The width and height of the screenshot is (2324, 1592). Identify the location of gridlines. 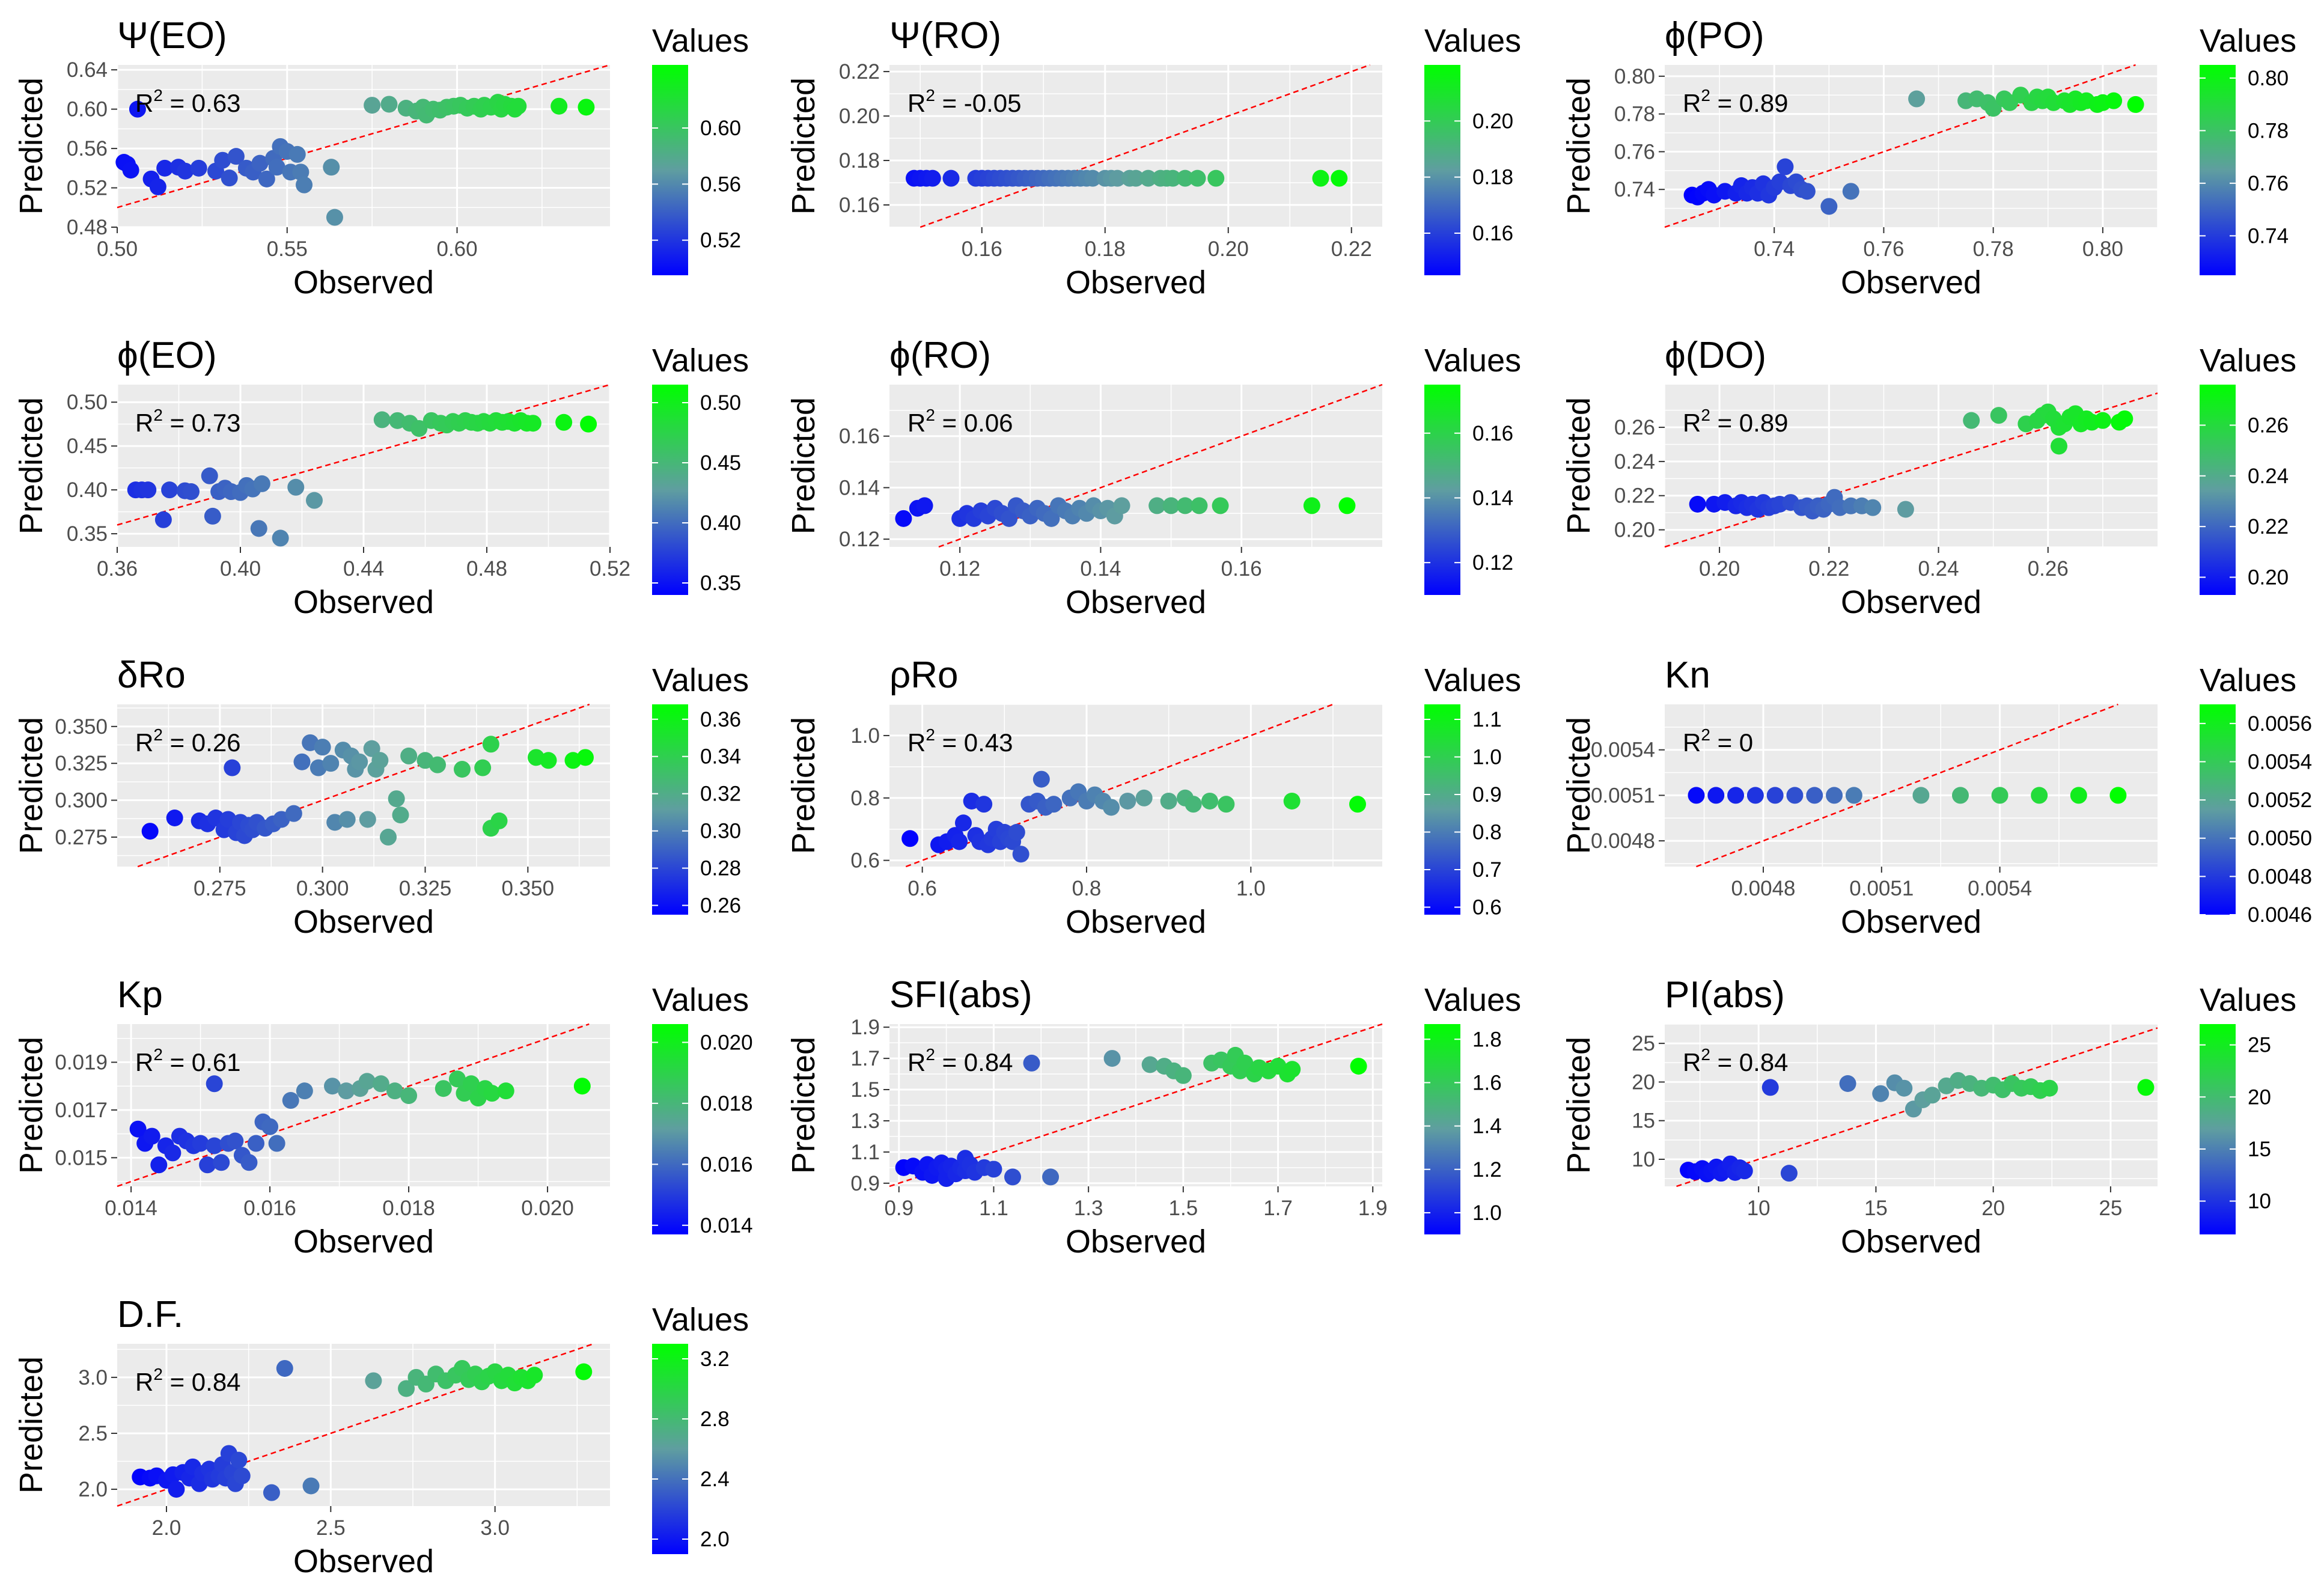
(363, 466).